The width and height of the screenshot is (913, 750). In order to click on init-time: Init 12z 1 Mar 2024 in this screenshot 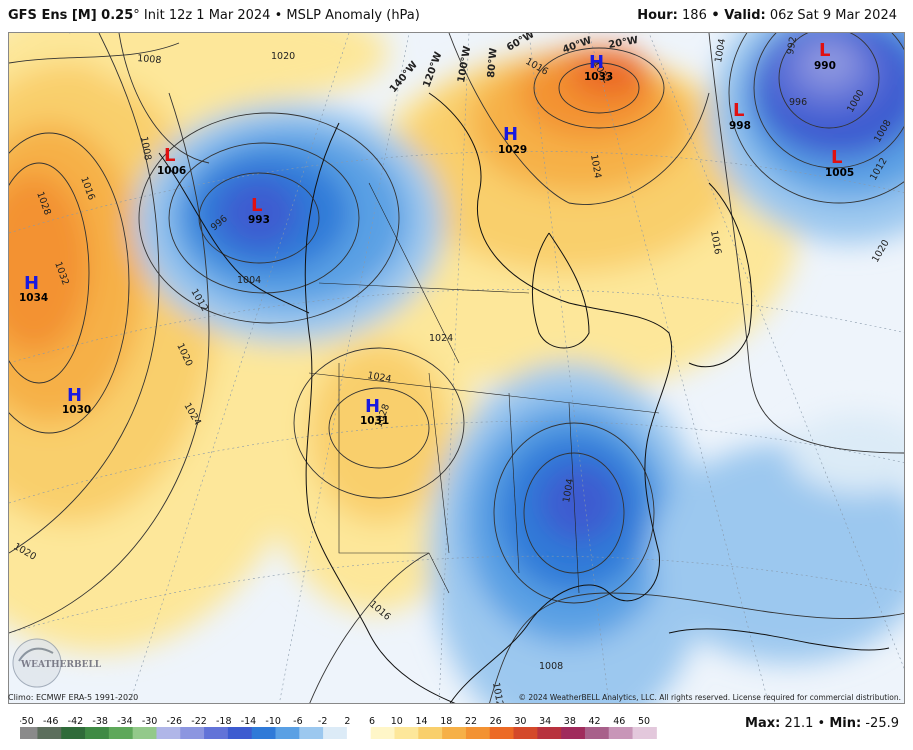, I will do `click(205, 15)`.